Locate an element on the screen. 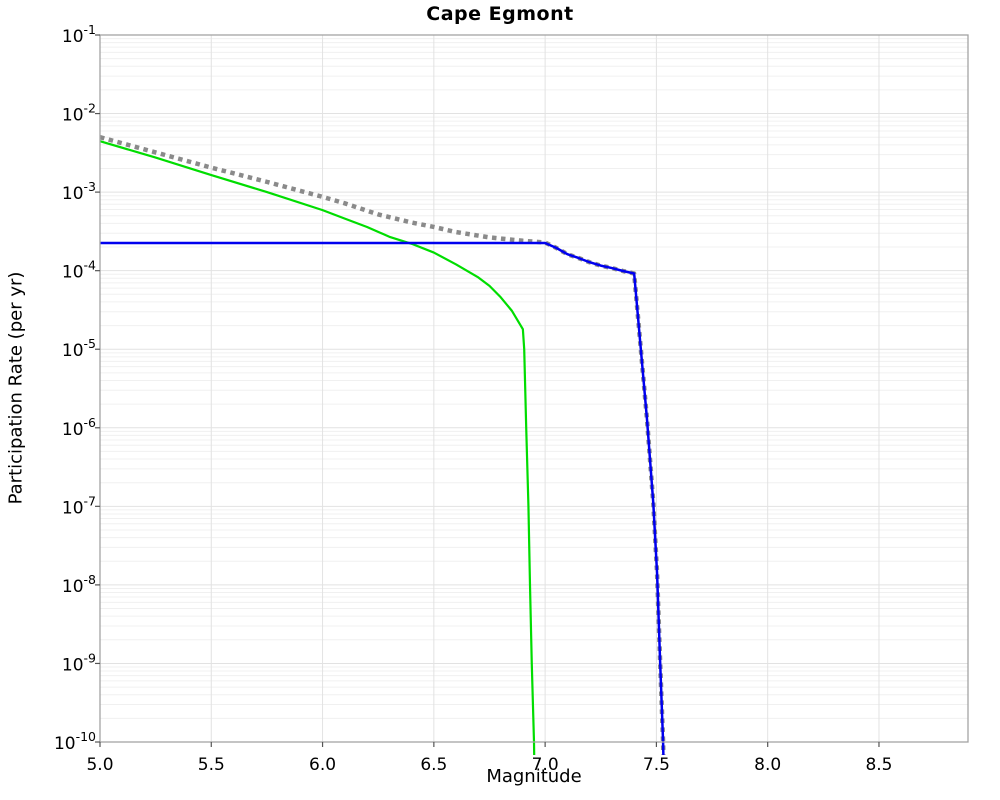 The image size is (1000, 800). x-tick-label: 5.5 is located at coordinates (211, 765).